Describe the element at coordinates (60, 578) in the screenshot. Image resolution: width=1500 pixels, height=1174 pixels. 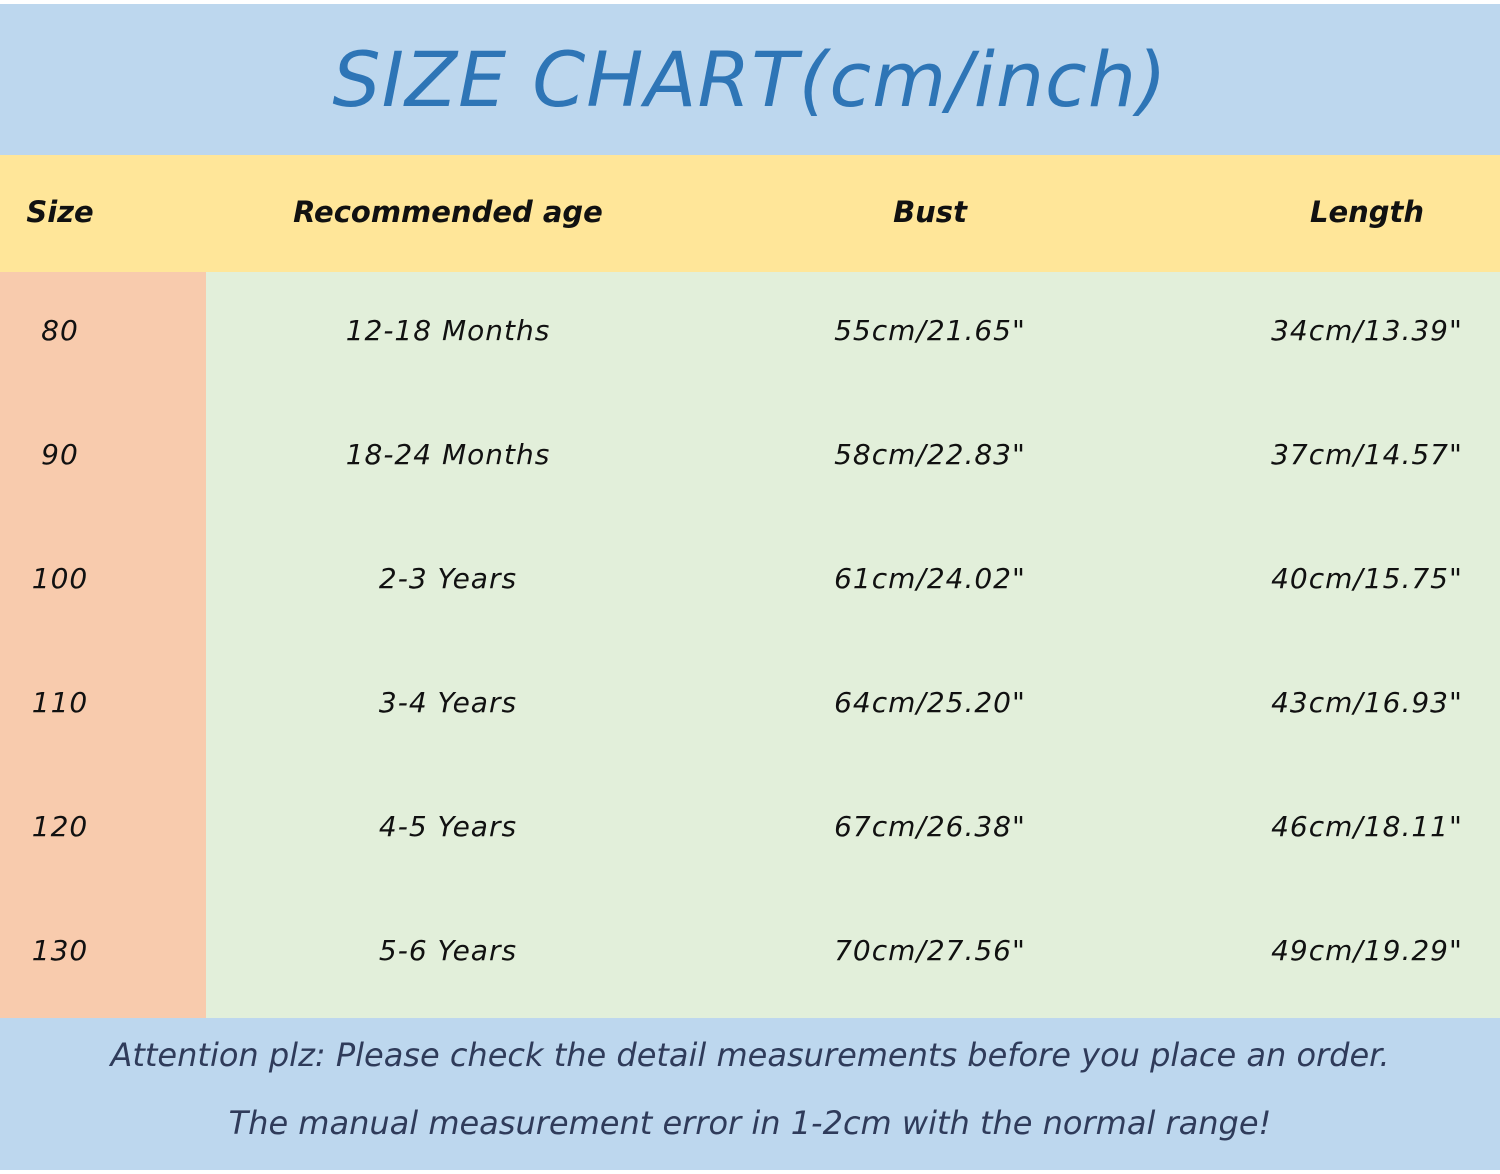
I see `cell-size: 100` at that location.